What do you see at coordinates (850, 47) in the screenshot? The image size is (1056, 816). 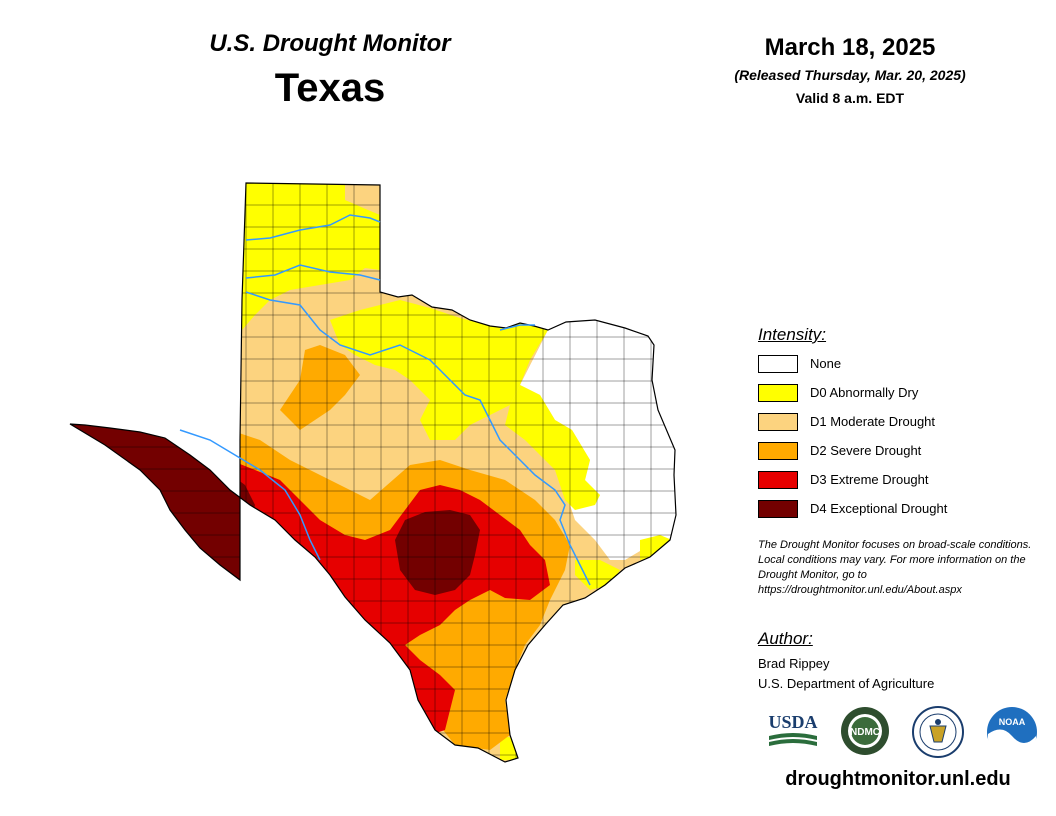 I see `map-date: March 18, 2025` at bounding box center [850, 47].